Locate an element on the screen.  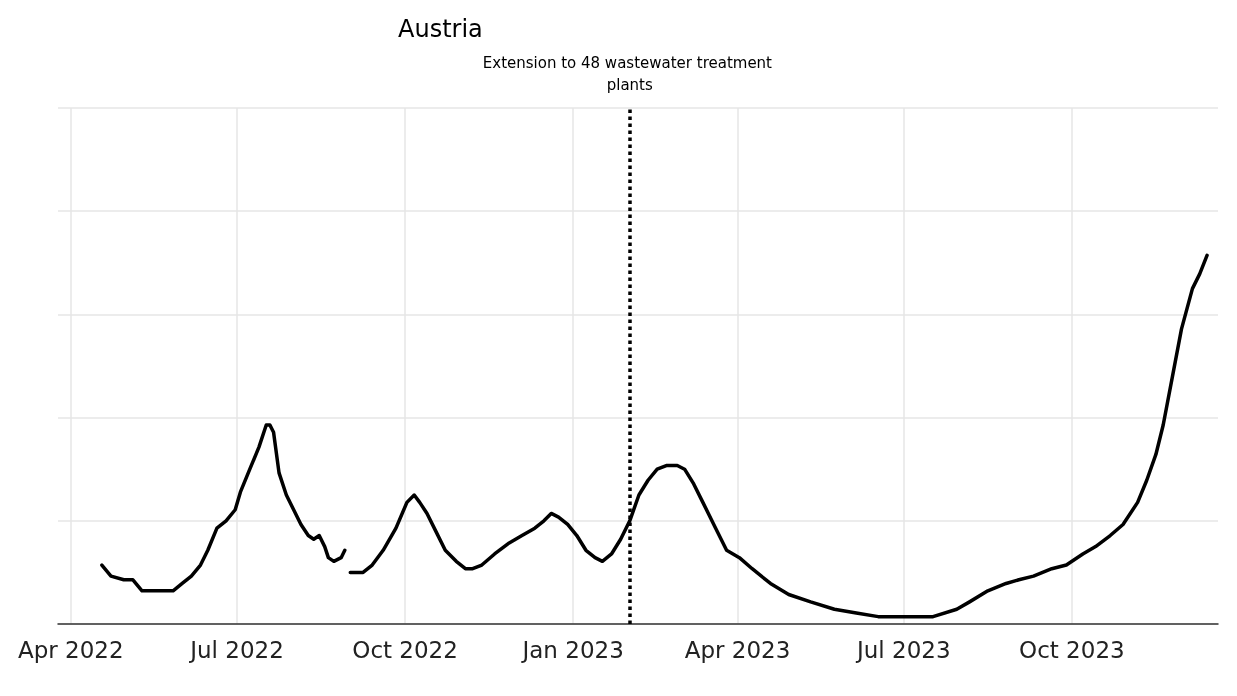
x-tick-label: Jan 2023 is located at coordinates (572, 649).